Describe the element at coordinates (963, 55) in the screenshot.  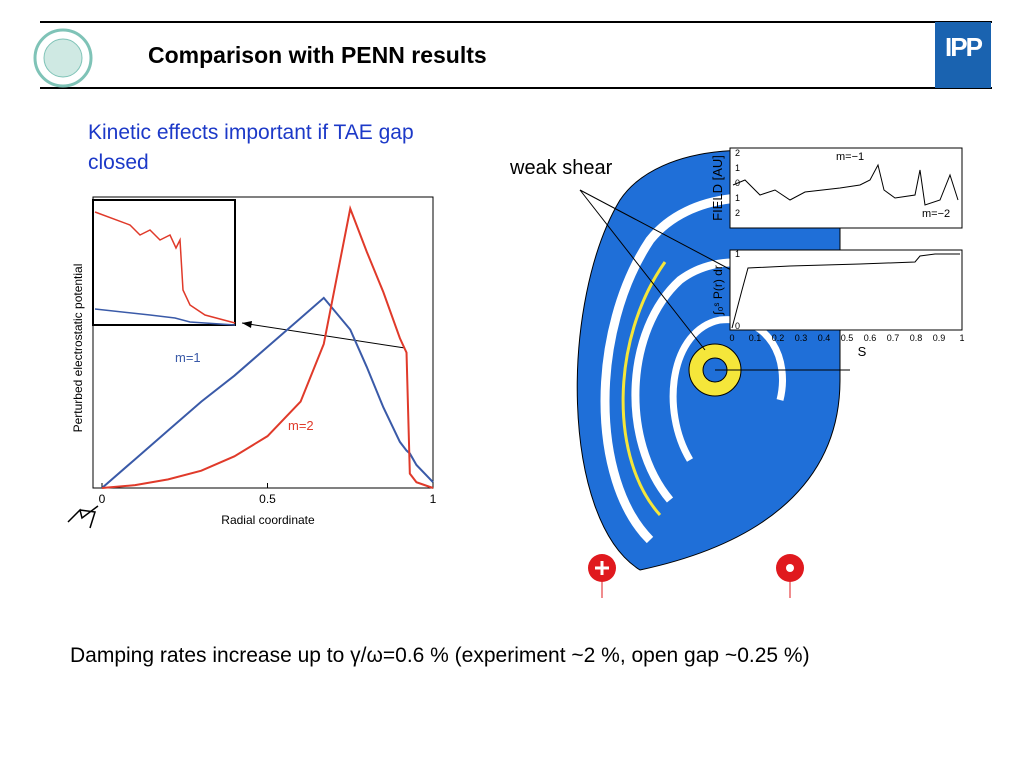
I see `logo: IPP` at that location.